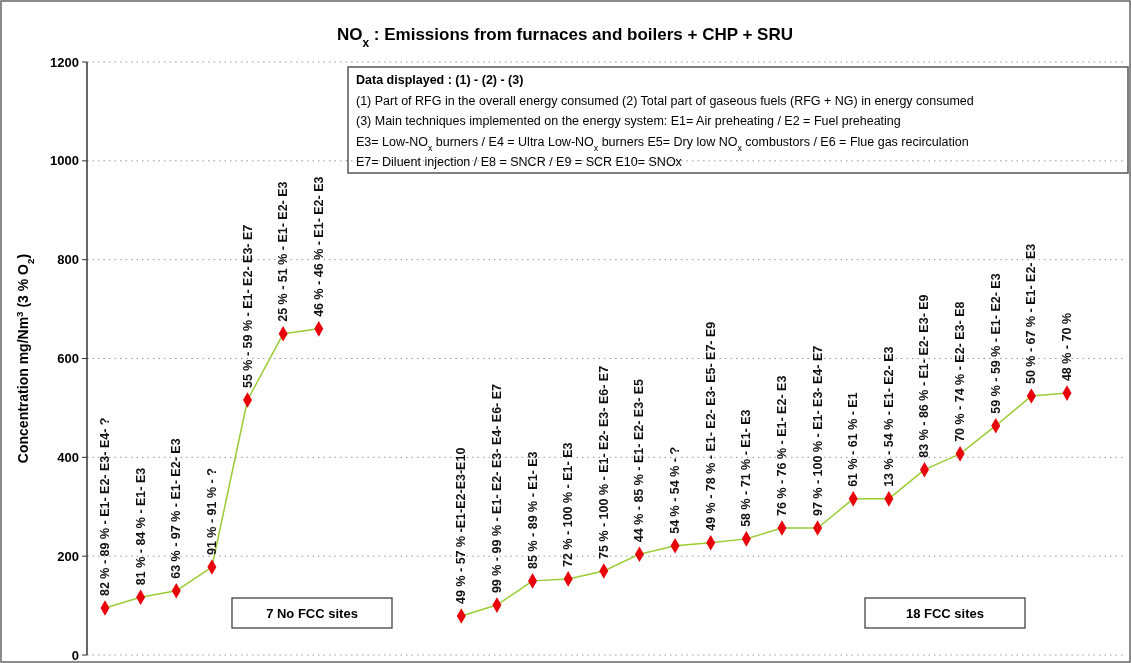 The image size is (1131, 663). I want to click on y-tick-label: 1000, so click(64, 161).